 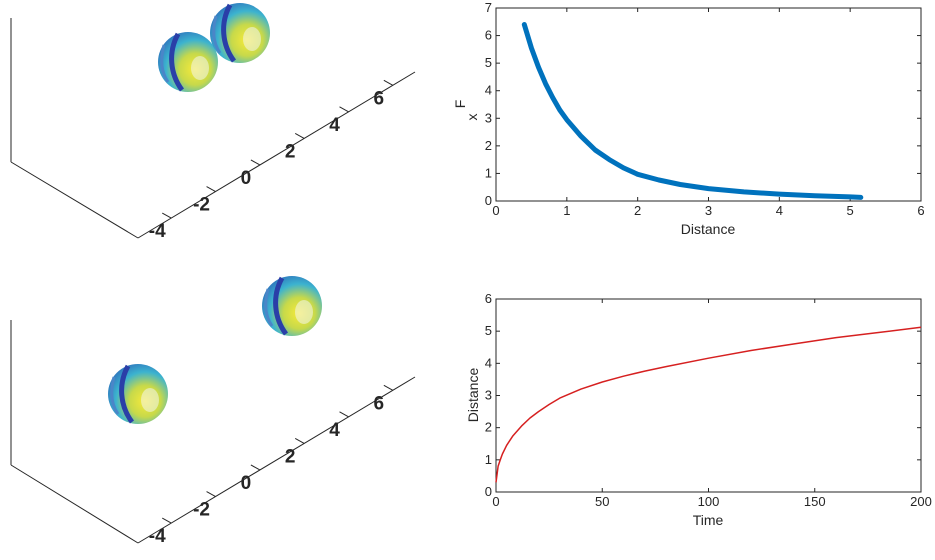 I want to click on chart2-x-tick-label: 150, so click(x=815, y=501).